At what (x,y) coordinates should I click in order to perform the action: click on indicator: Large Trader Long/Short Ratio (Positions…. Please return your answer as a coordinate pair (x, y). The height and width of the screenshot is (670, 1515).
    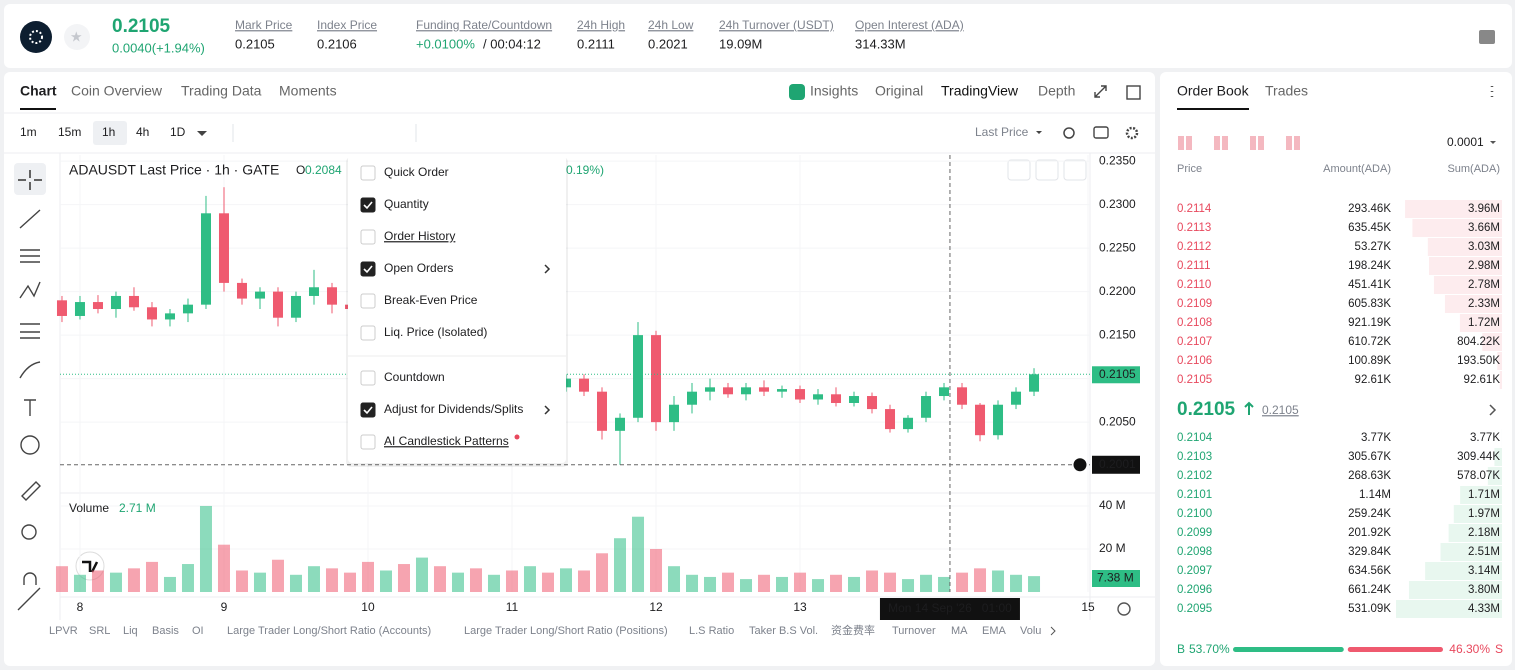
    Looking at the image, I should click on (566, 631).